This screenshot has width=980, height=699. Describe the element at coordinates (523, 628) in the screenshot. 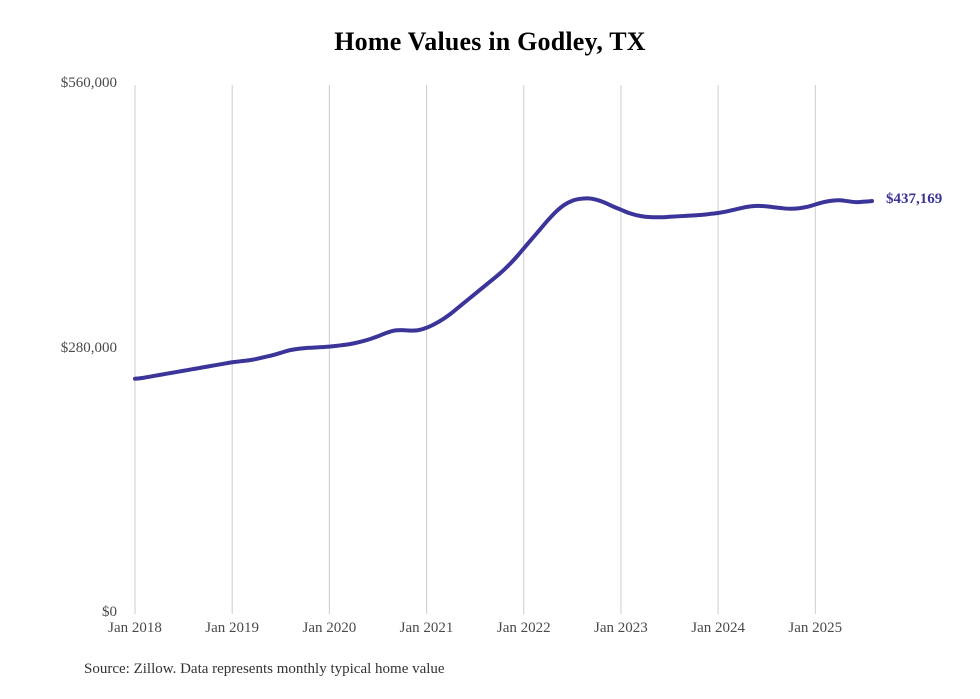

I see `x-axis-tick-label: Jan 2022` at that location.